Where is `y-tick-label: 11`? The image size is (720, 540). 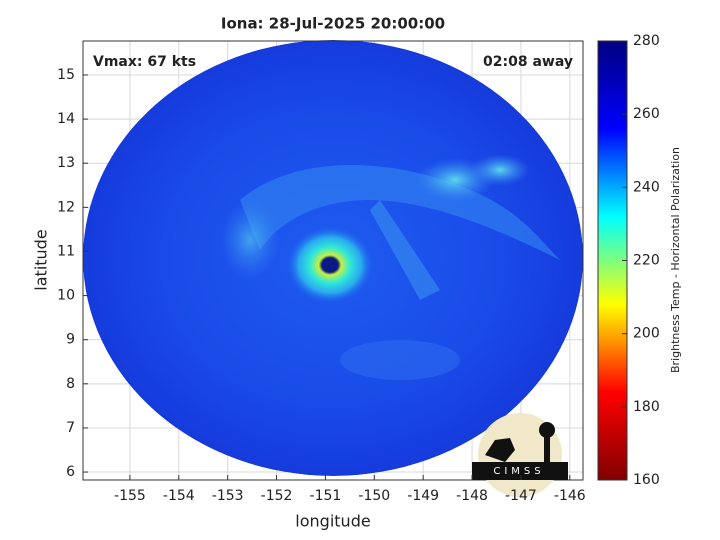
y-tick-label: 11 is located at coordinates (66, 251).